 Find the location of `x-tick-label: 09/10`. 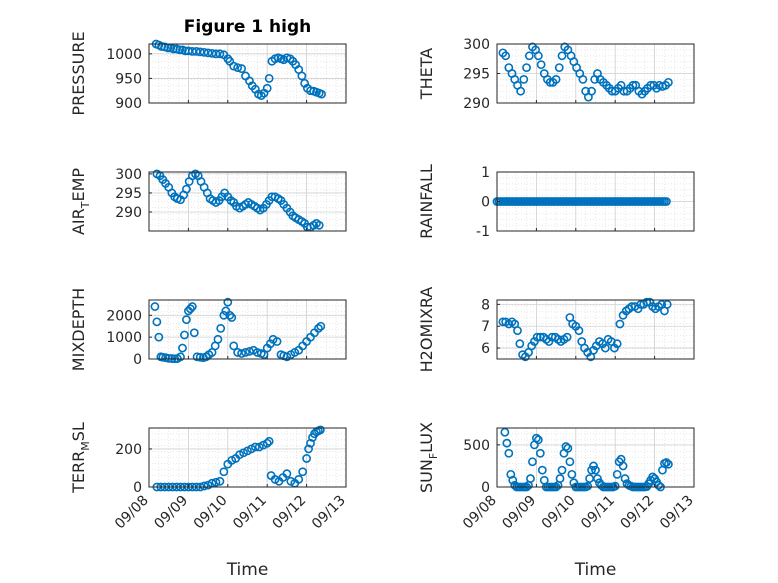

x-tick-label: 09/10 is located at coordinates (211, 513).